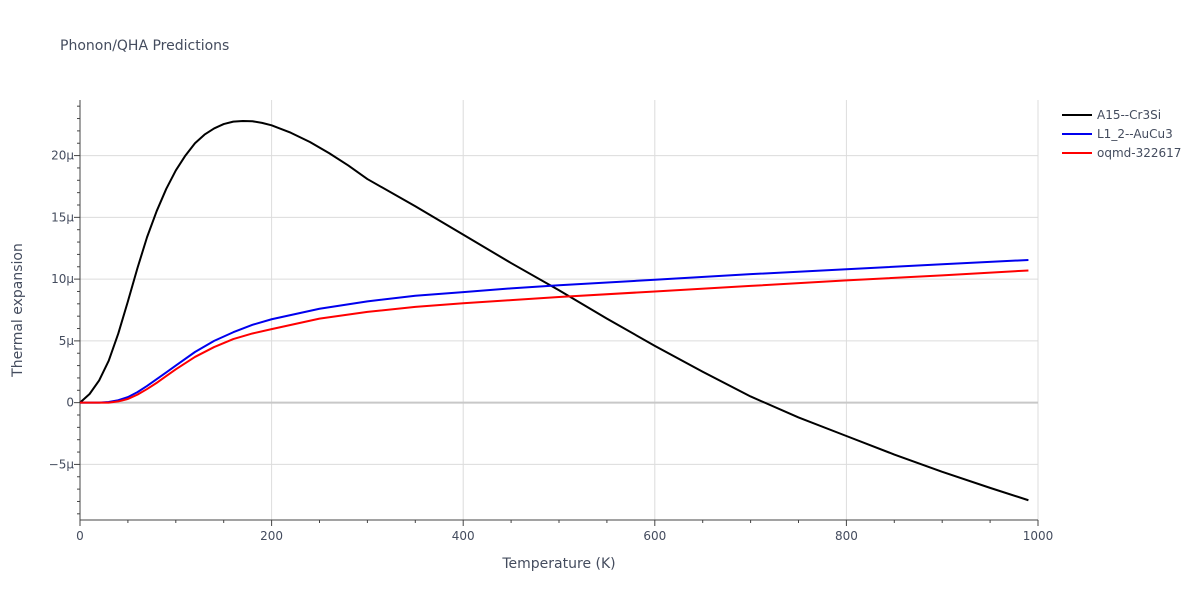  What do you see at coordinates (62, 217) in the screenshot?
I see `y-tick-label: 15μ` at bounding box center [62, 217].